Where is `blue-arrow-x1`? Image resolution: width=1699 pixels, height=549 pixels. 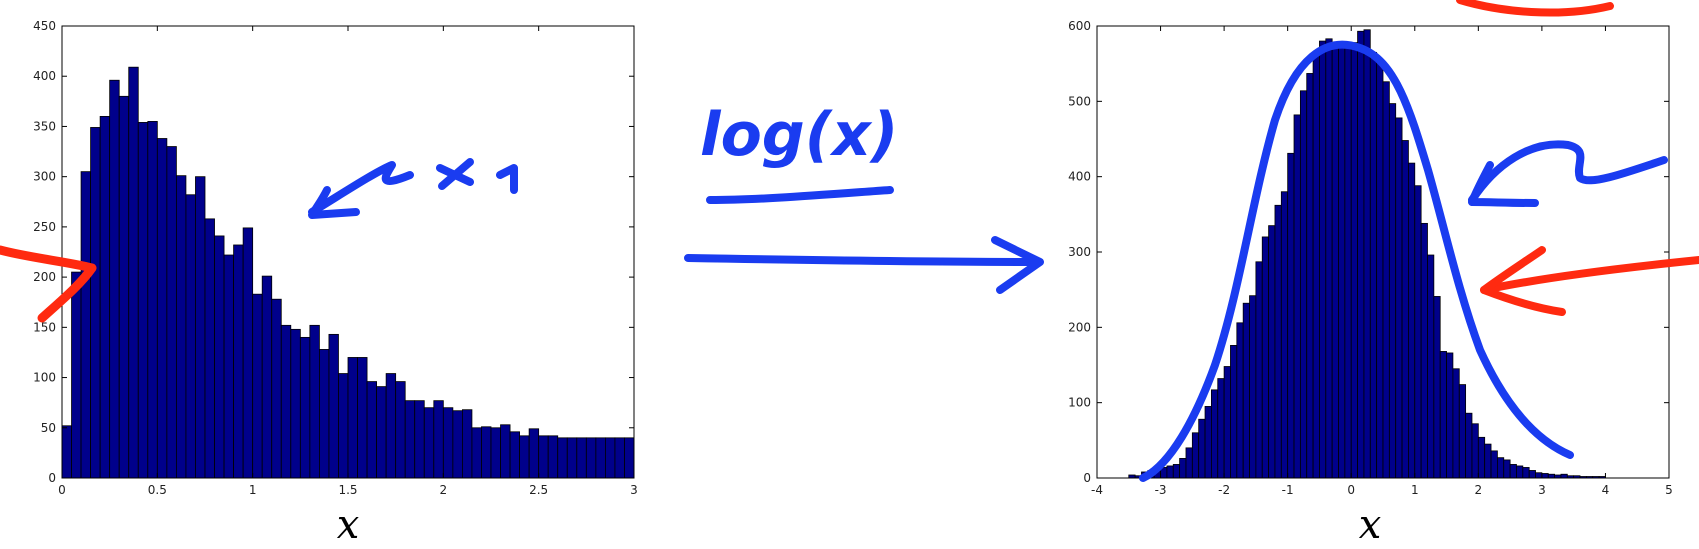
blue-arrow-x1 is located at coordinates (361, 188).